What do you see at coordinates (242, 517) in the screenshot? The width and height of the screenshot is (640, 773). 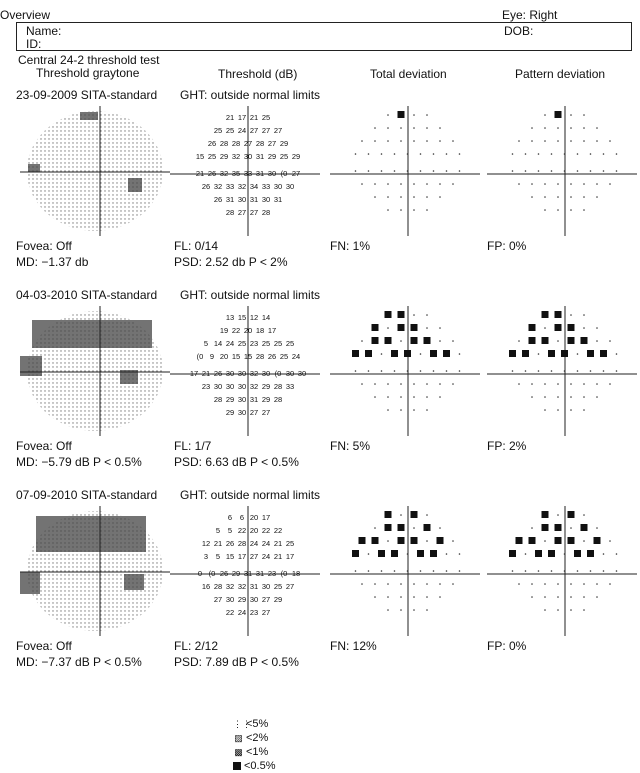 I see `threshold-value: 6` at bounding box center [242, 517].